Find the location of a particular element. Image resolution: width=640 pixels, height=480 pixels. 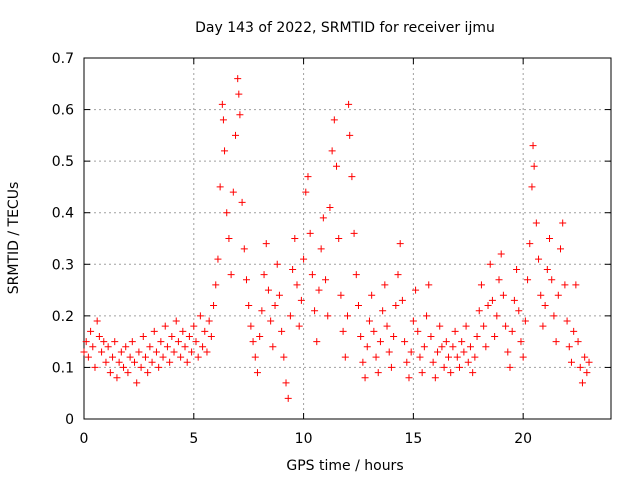

x-tick-label: 0 is located at coordinates (84, 439).